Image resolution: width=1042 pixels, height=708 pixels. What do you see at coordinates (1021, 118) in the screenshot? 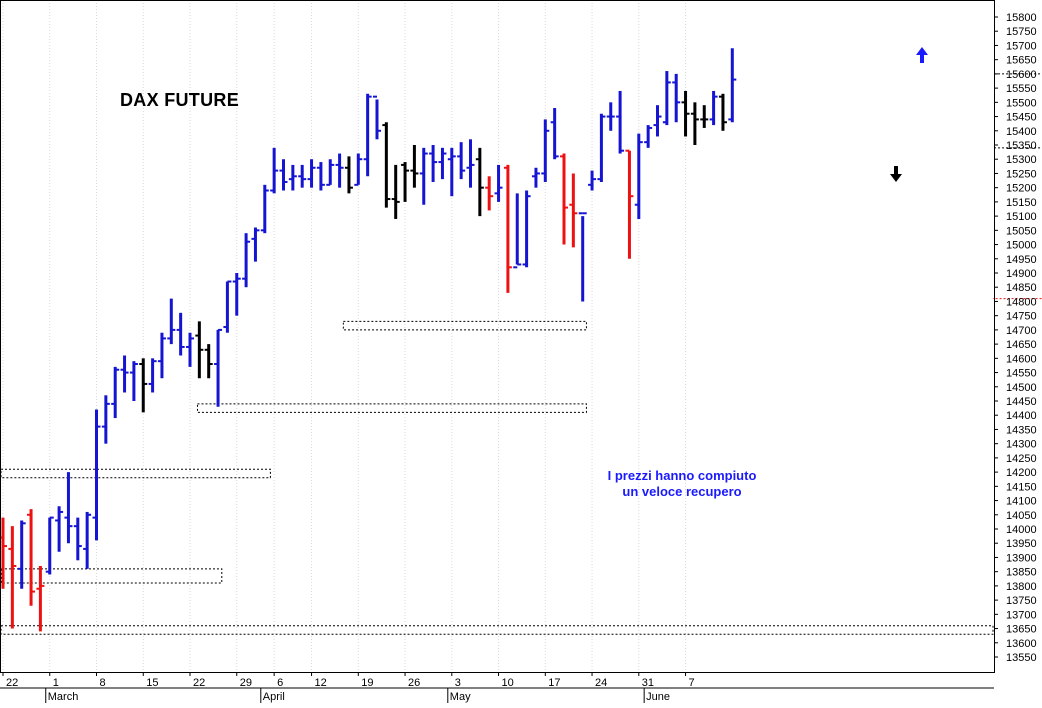
I see `y-tick-label: 15450` at bounding box center [1021, 118].